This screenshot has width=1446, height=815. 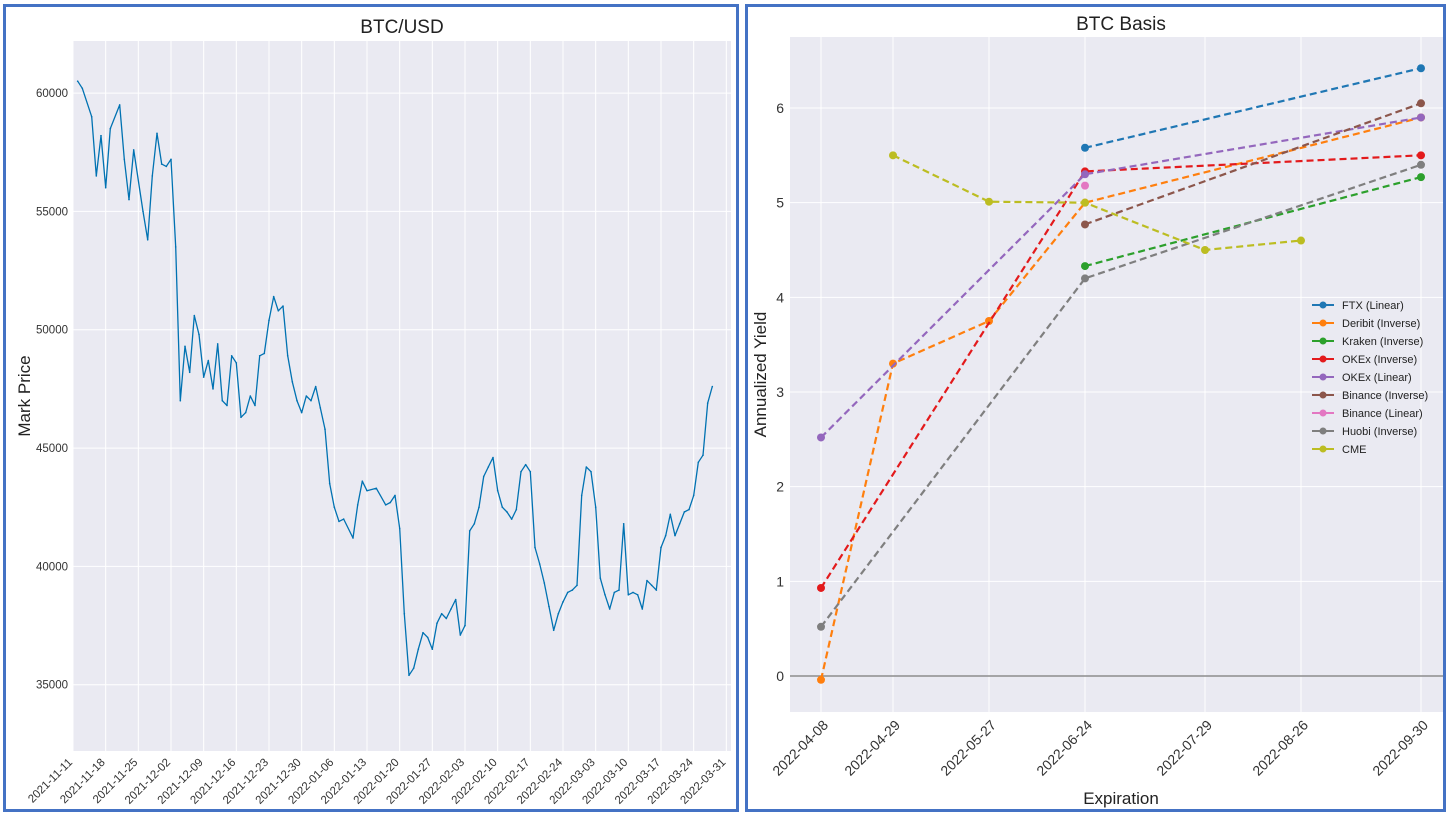 I want to click on chart-title: BTC/USD, so click(x=401, y=27).